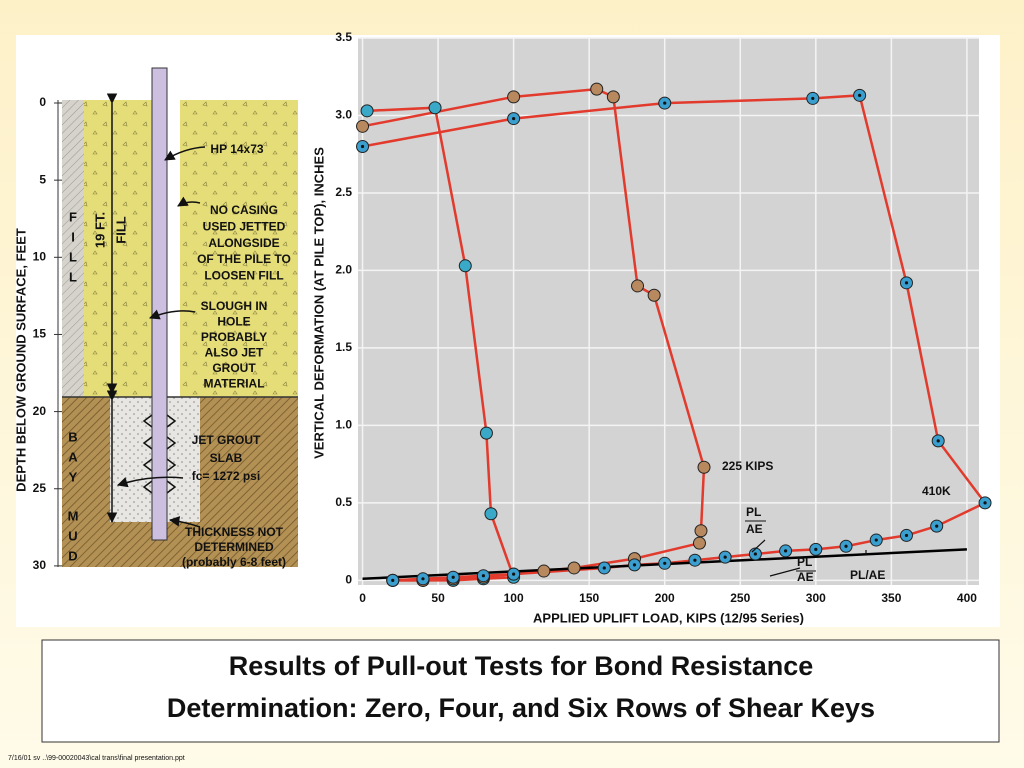  Describe the element at coordinates (99, 230) in the screenshot. I see `fill-height-label: 19 FT.` at that location.